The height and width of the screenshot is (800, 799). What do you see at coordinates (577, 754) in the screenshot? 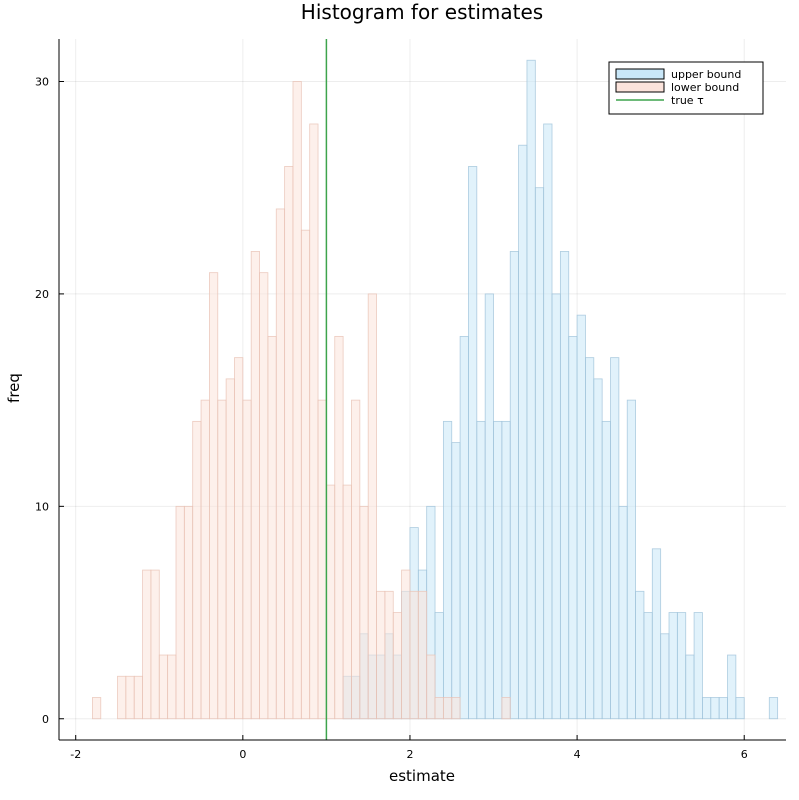
I see `x-tick-label-3: 4` at bounding box center [577, 754].